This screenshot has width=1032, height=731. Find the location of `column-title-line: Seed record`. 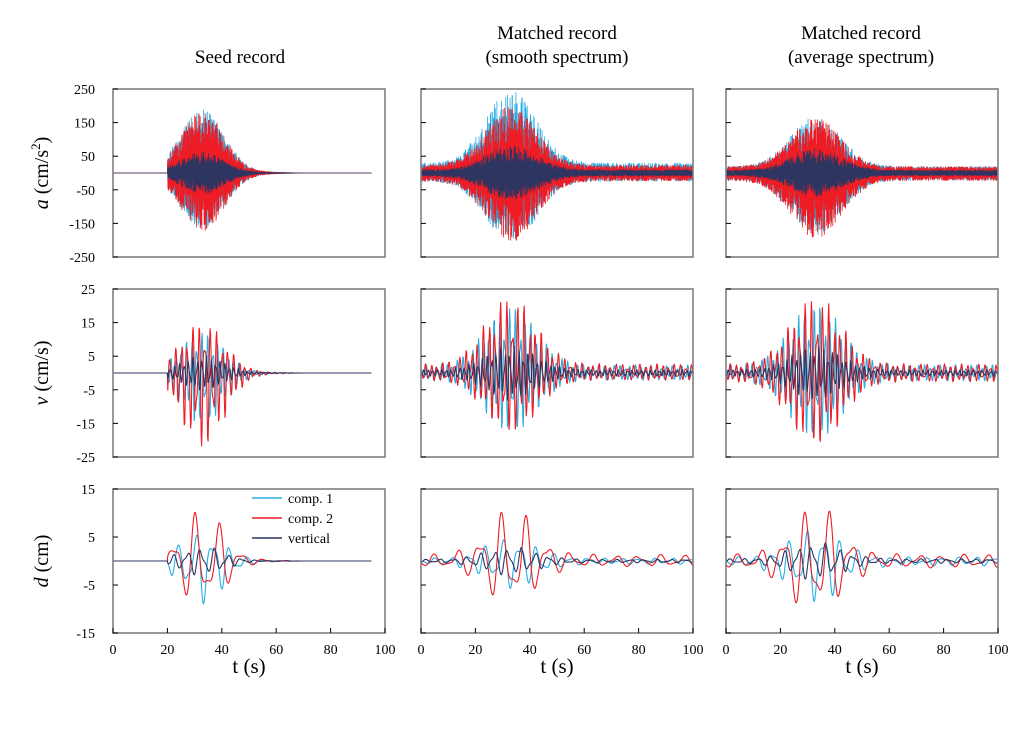

column-title-line: Seed record is located at coordinates (240, 57).